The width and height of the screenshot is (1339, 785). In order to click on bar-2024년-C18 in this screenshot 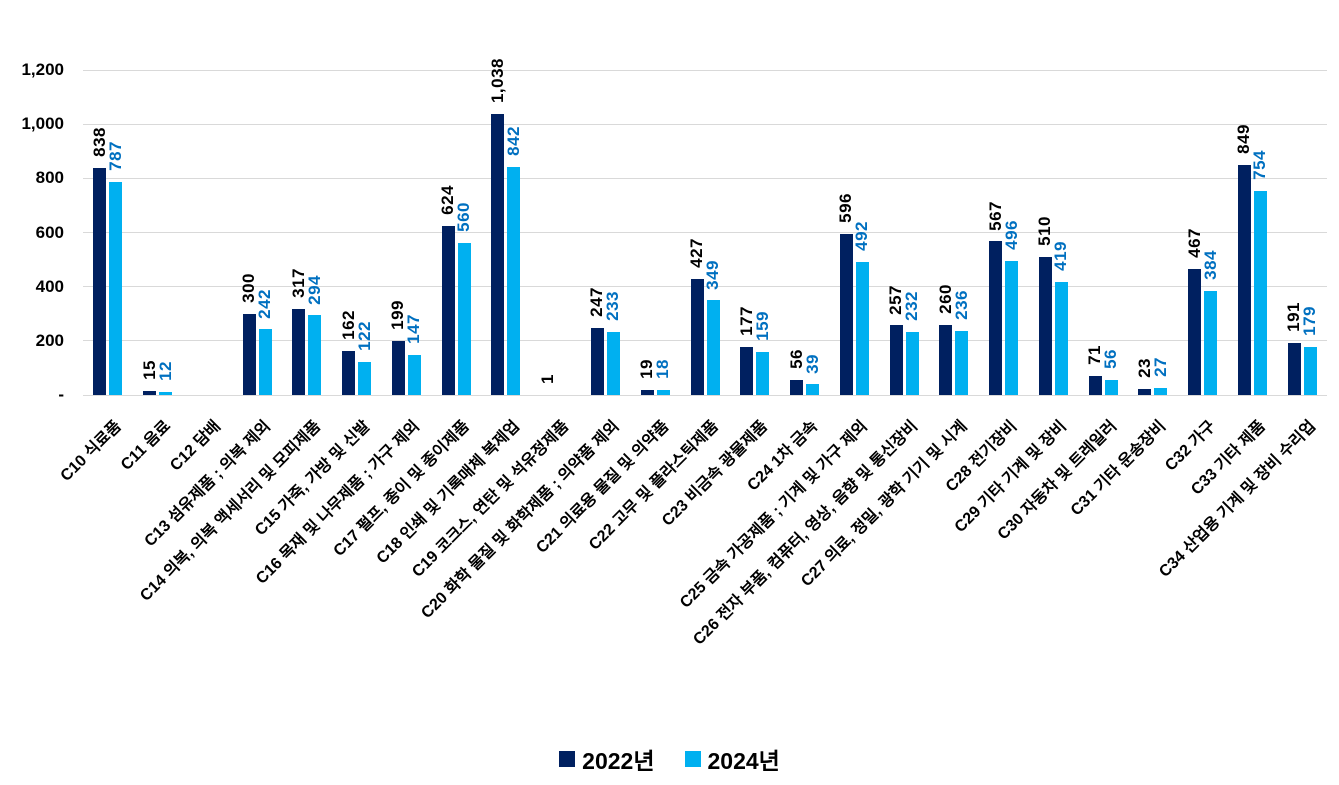, I will do `click(514, 281)`.